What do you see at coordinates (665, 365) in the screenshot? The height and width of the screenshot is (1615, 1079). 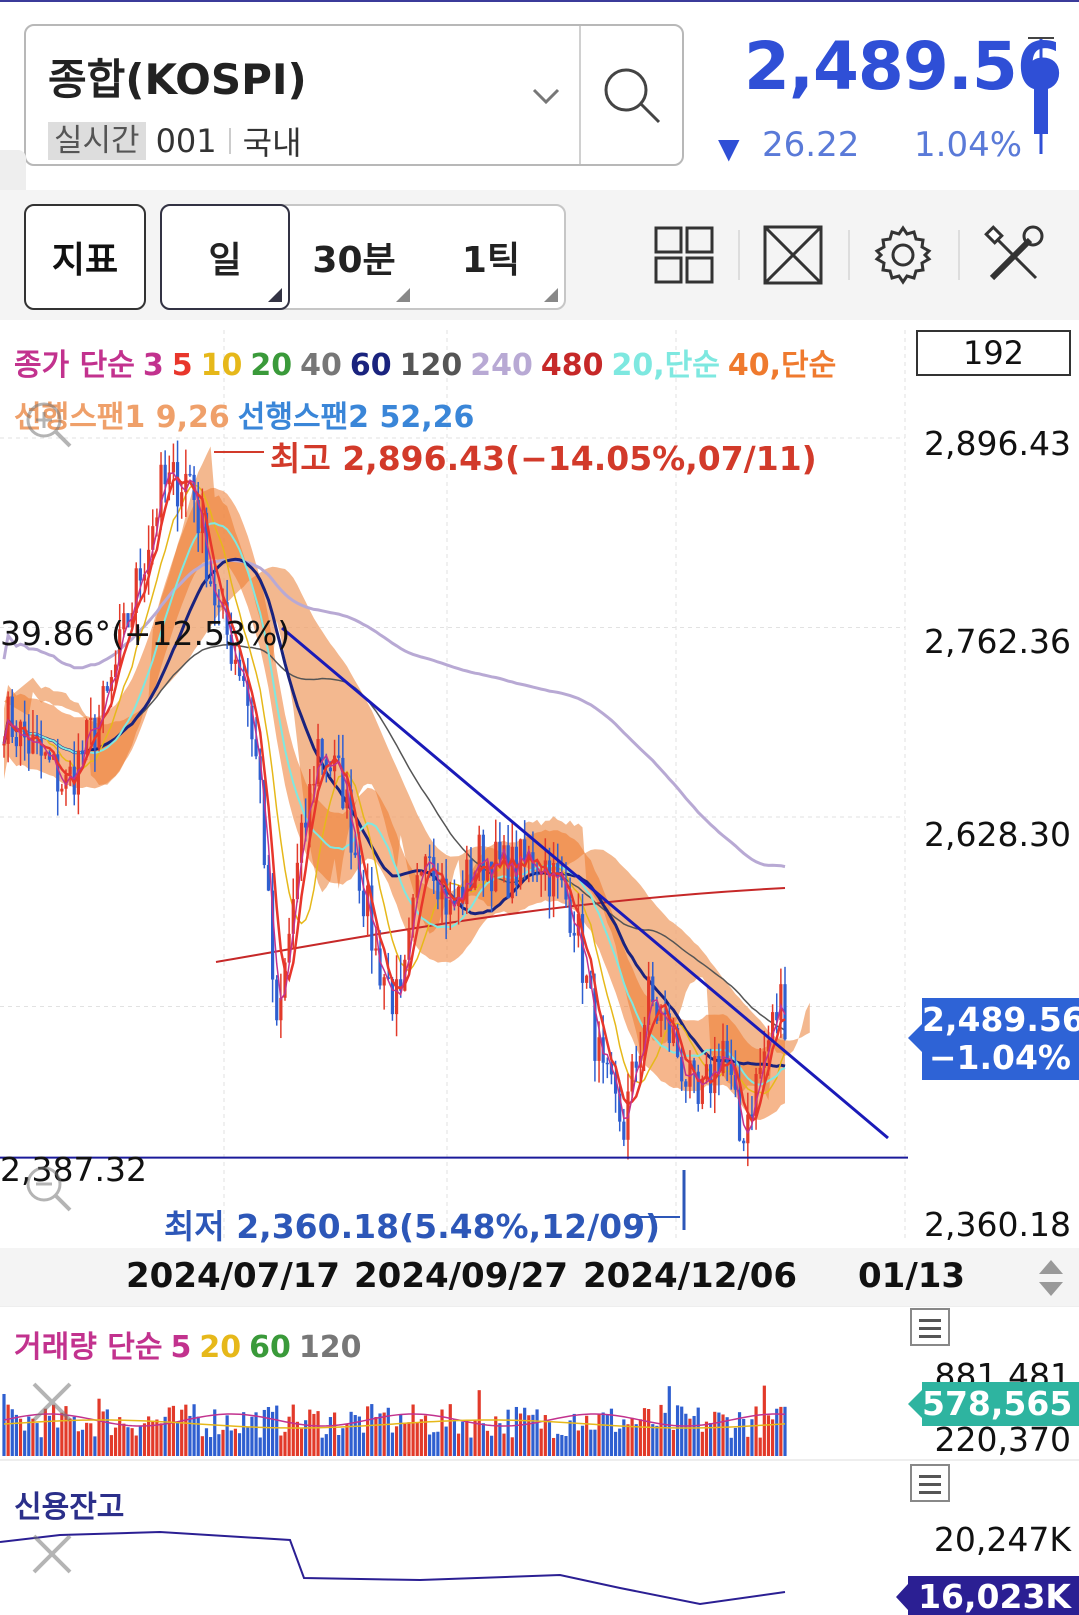 I see `legend-item: 20,단순` at bounding box center [665, 365].